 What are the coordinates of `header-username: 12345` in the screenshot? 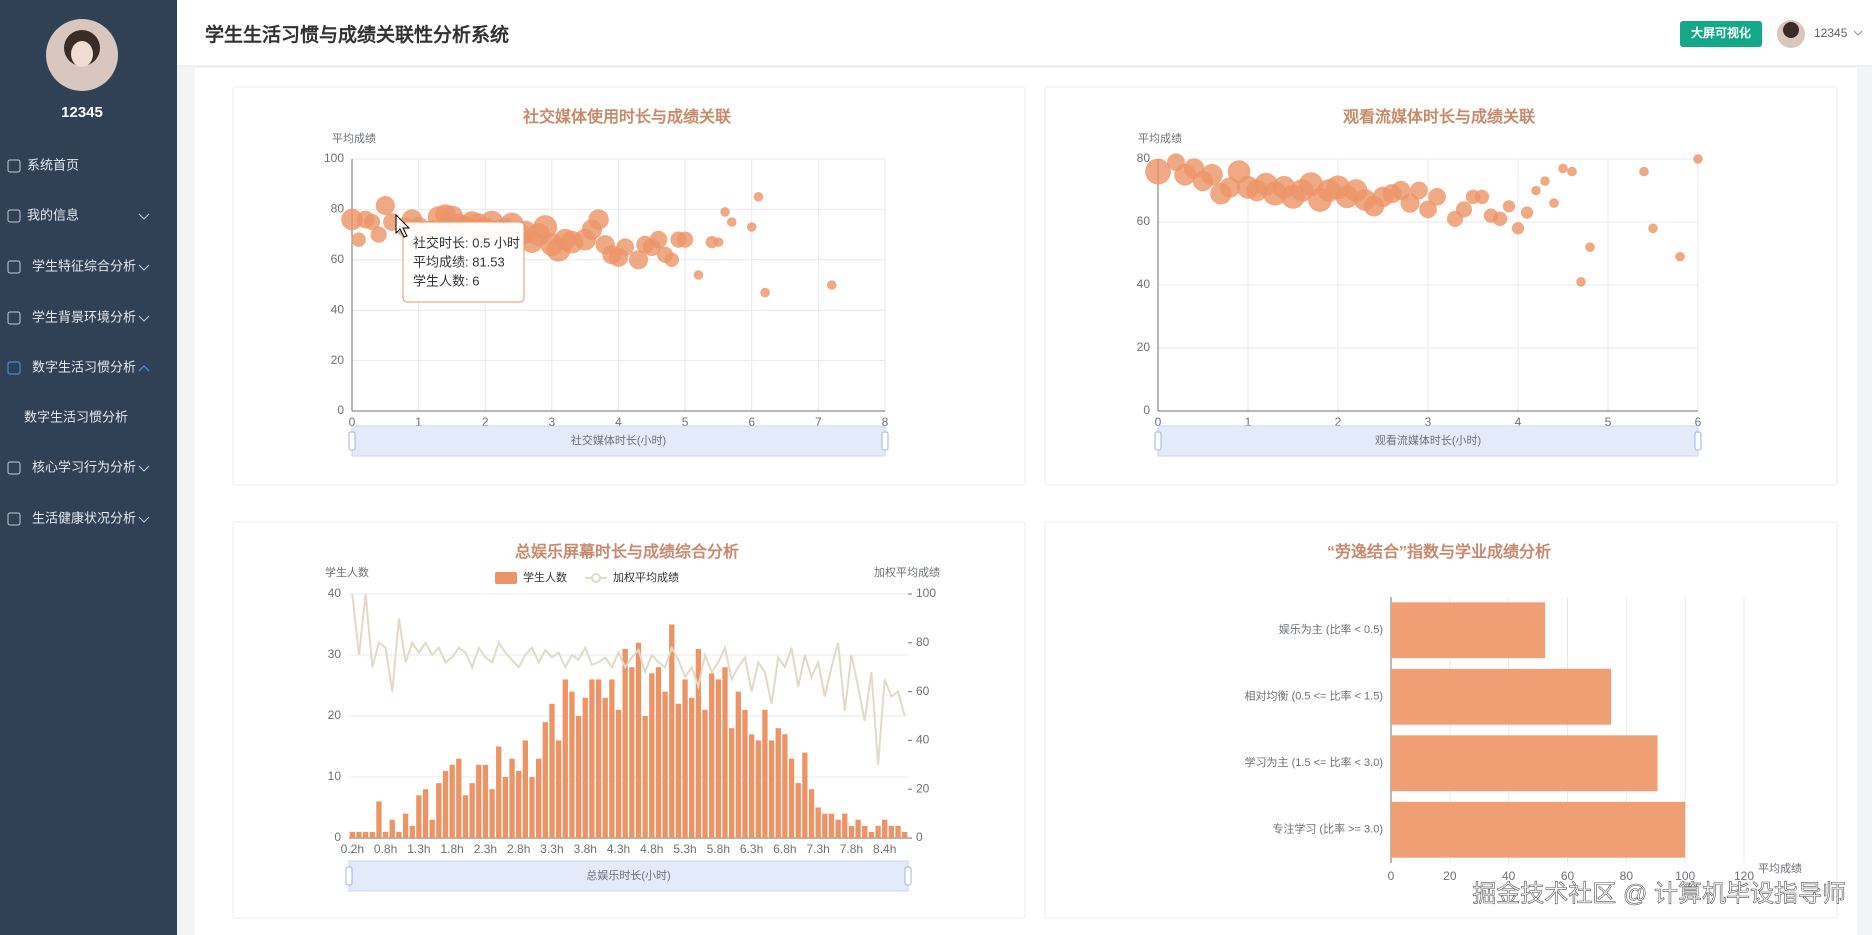 It's located at (1831, 33).